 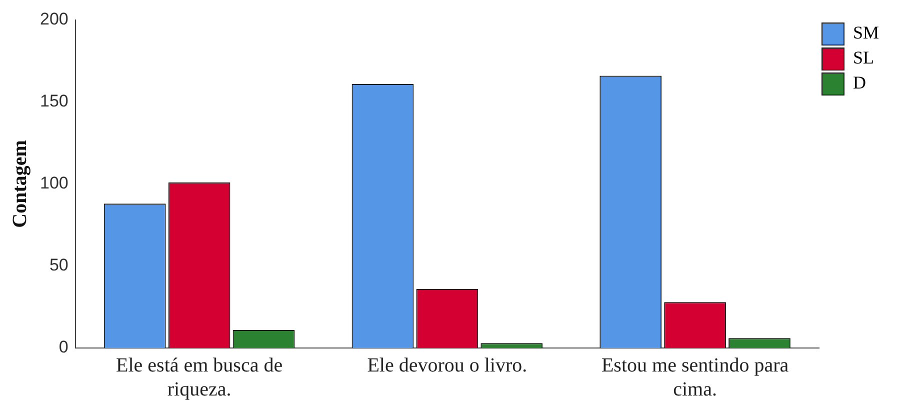 I want to click on x-tick-label: Ele está em busca de riqueza., so click(x=199, y=377).